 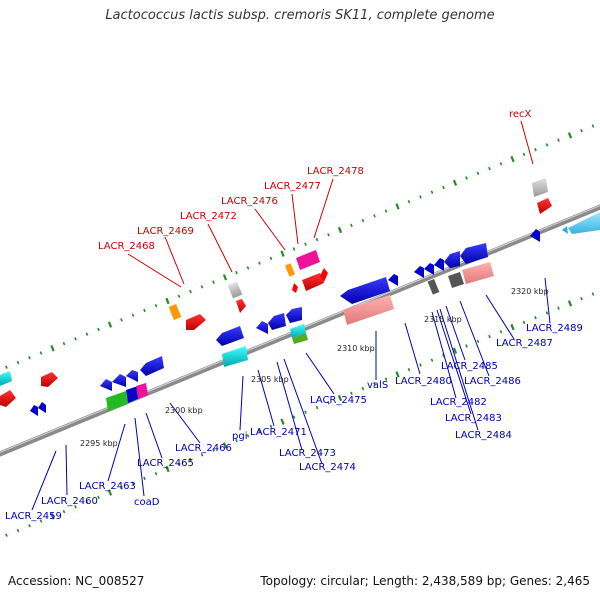 What do you see at coordinates (208, 216) in the screenshot?
I see `gene-label: LACR_2472` at bounding box center [208, 216].